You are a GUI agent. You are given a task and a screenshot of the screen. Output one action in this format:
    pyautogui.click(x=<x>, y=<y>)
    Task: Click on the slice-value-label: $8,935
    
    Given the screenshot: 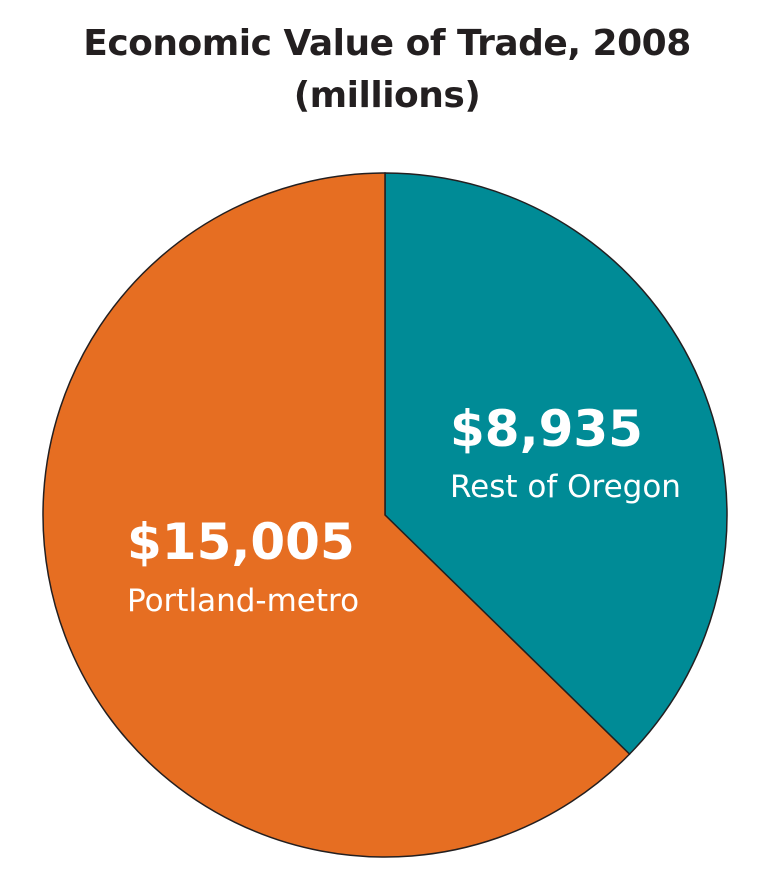 What is the action you would take?
    pyautogui.click(x=546, y=429)
    